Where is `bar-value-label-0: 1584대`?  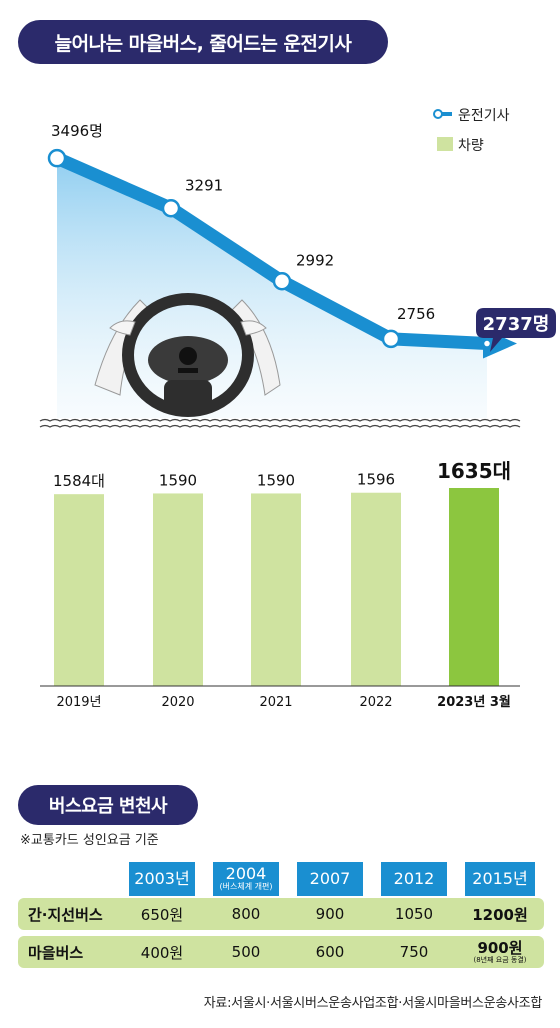
bar-value-label-0: 1584대 is located at coordinates (79, 481).